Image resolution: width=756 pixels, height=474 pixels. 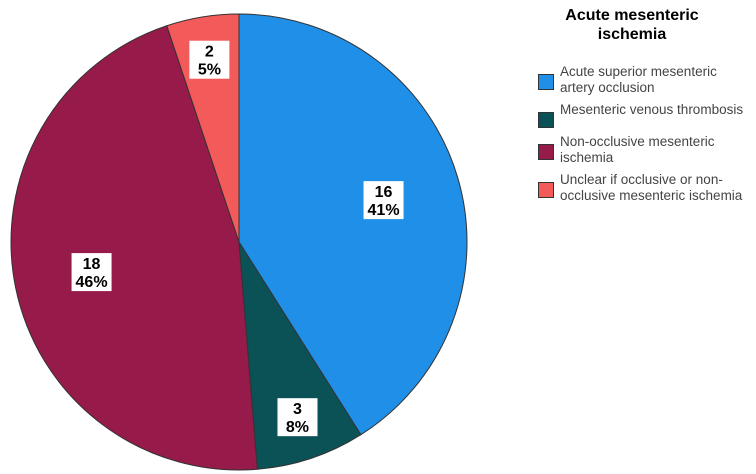 What do you see at coordinates (297, 427) in the screenshot?
I see `data-label-percent: 8%` at bounding box center [297, 427].